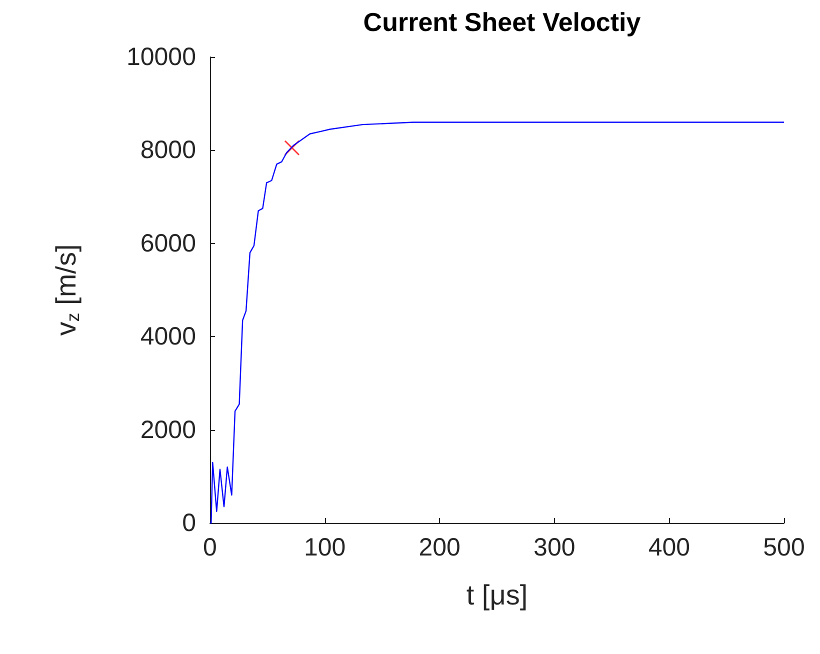  Describe the element at coordinates (784, 548) in the screenshot. I see `x-tick-label: 500` at that location.